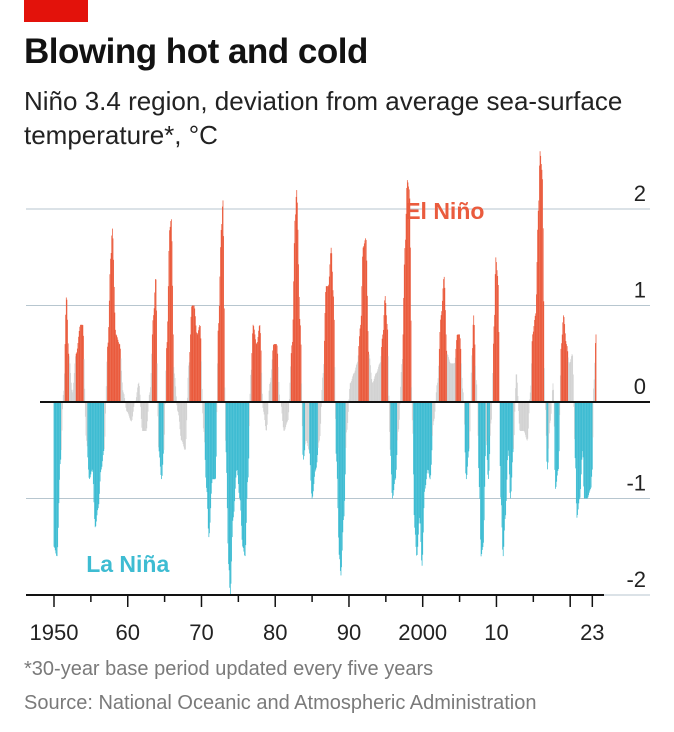  Describe the element at coordinates (496, 632) in the screenshot. I see `x-tick-label: 10` at that location.